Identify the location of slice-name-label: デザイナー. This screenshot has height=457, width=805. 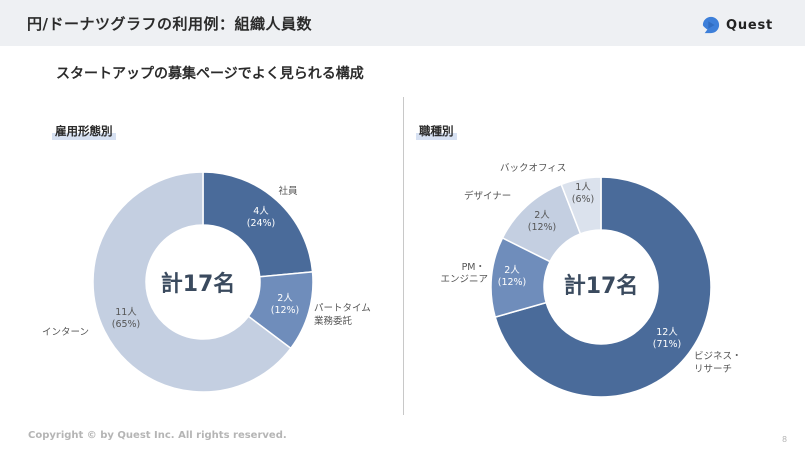
(487, 196).